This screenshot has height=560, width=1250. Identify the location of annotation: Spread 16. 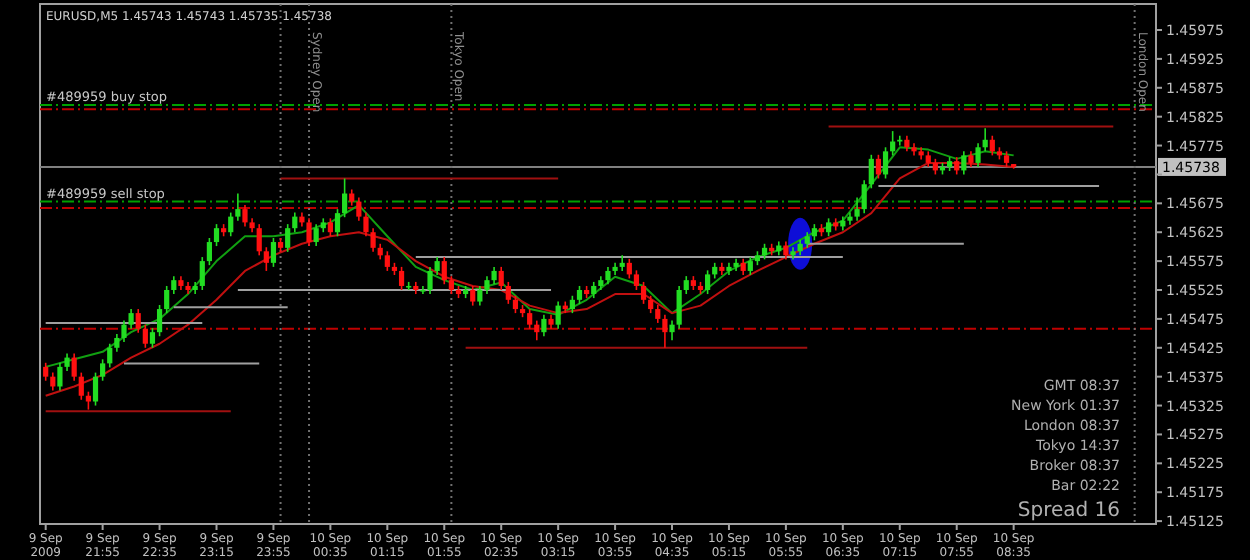
(1068, 511).